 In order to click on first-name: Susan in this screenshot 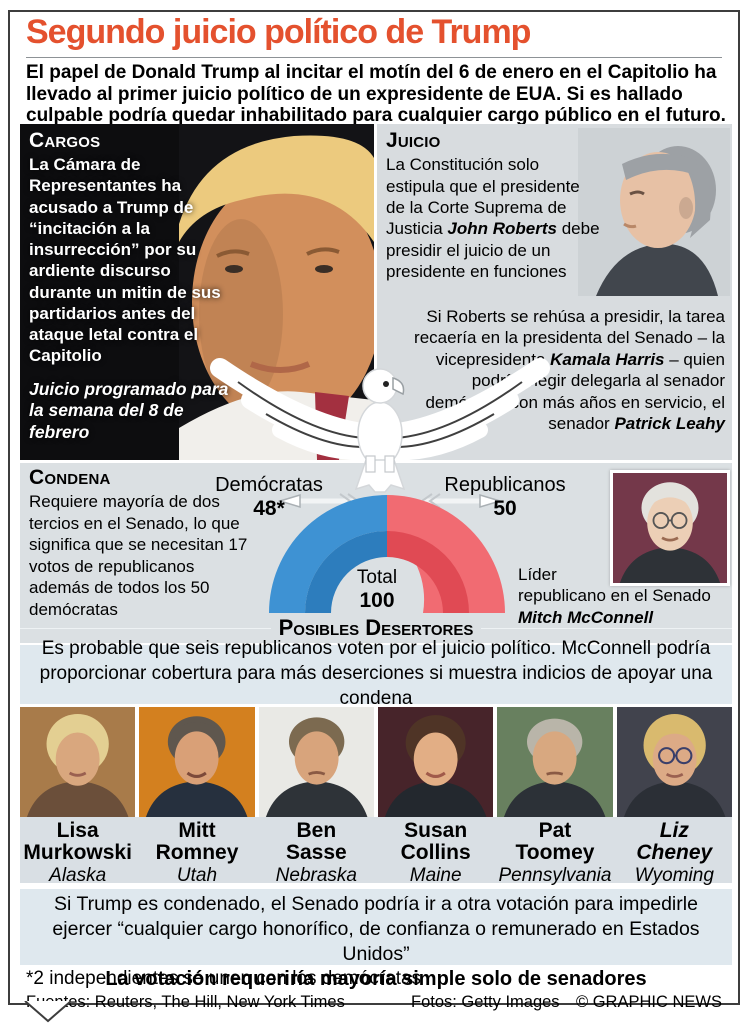, I will do `click(436, 830)`.